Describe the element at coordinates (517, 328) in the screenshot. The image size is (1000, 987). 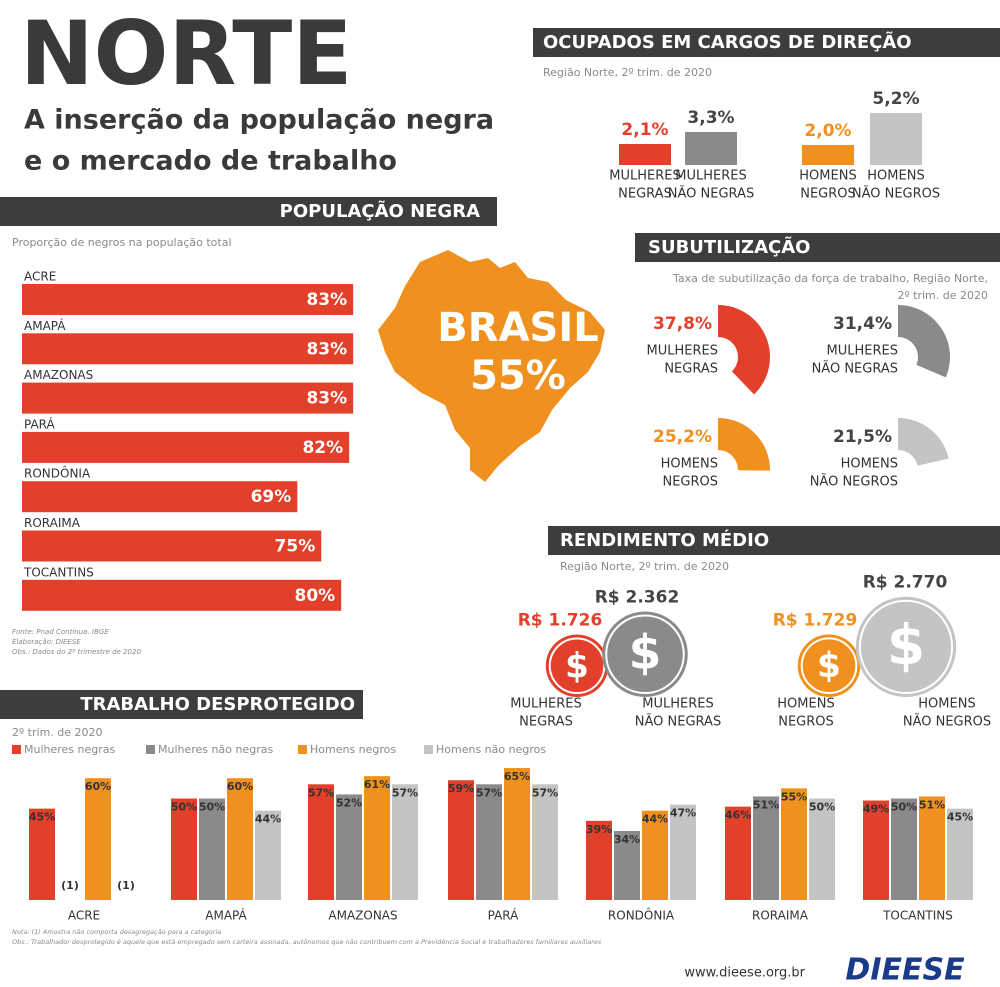
I see `map-annotation: BRASIL` at that location.